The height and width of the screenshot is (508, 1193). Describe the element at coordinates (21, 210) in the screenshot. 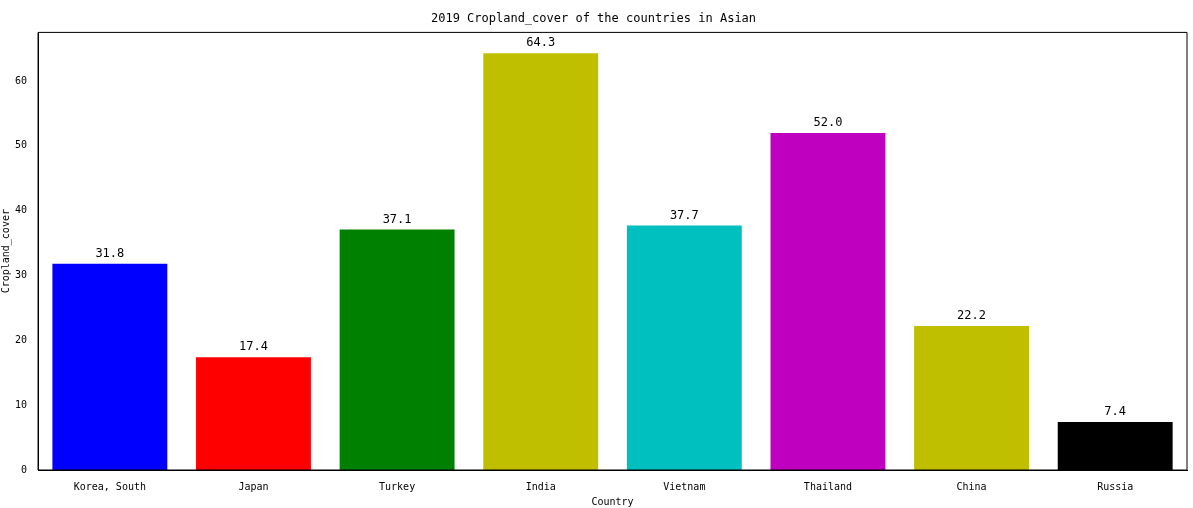

I see `y-tick-label: 40` at that location.